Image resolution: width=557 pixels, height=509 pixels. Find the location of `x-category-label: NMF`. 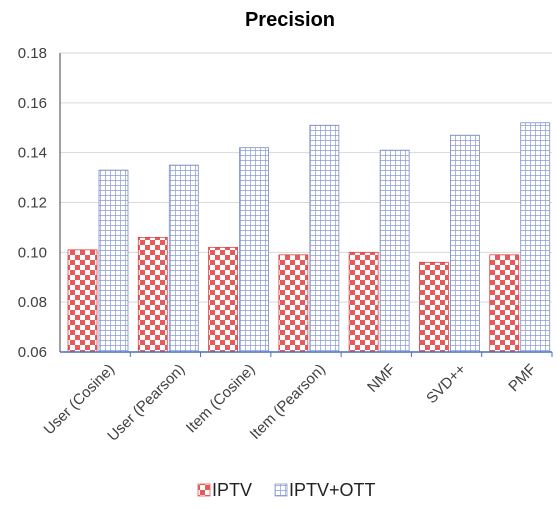

x-category-label: NMF is located at coordinates (381, 378).